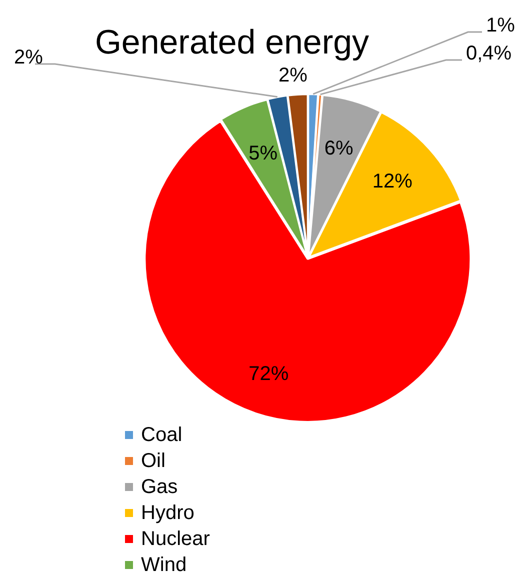 This screenshot has width=520, height=582. What do you see at coordinates (263, 153) in the screenshot?
I see `data-label: 5%` at bounding box center [263, 153].